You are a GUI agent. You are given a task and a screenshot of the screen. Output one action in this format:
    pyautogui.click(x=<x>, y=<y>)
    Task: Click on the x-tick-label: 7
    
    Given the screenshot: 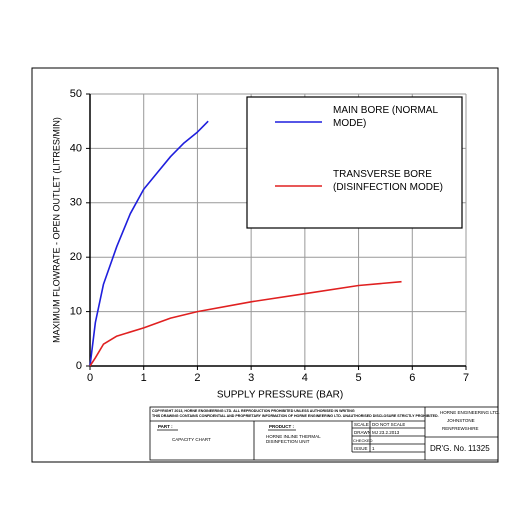 What is the action you would take?
    pyautogui.click(x=466, y=378)
    